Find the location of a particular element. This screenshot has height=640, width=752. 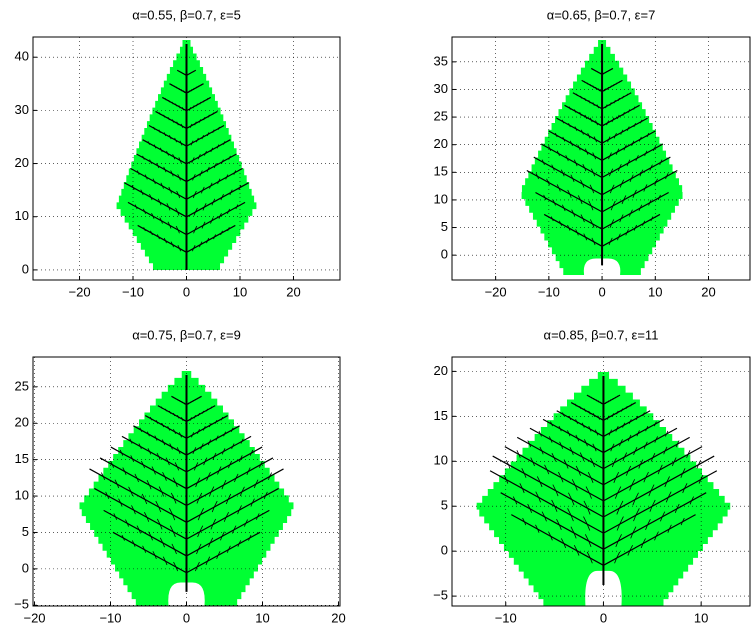

y-tick-label: −5 is located at coordinates (440, 595).